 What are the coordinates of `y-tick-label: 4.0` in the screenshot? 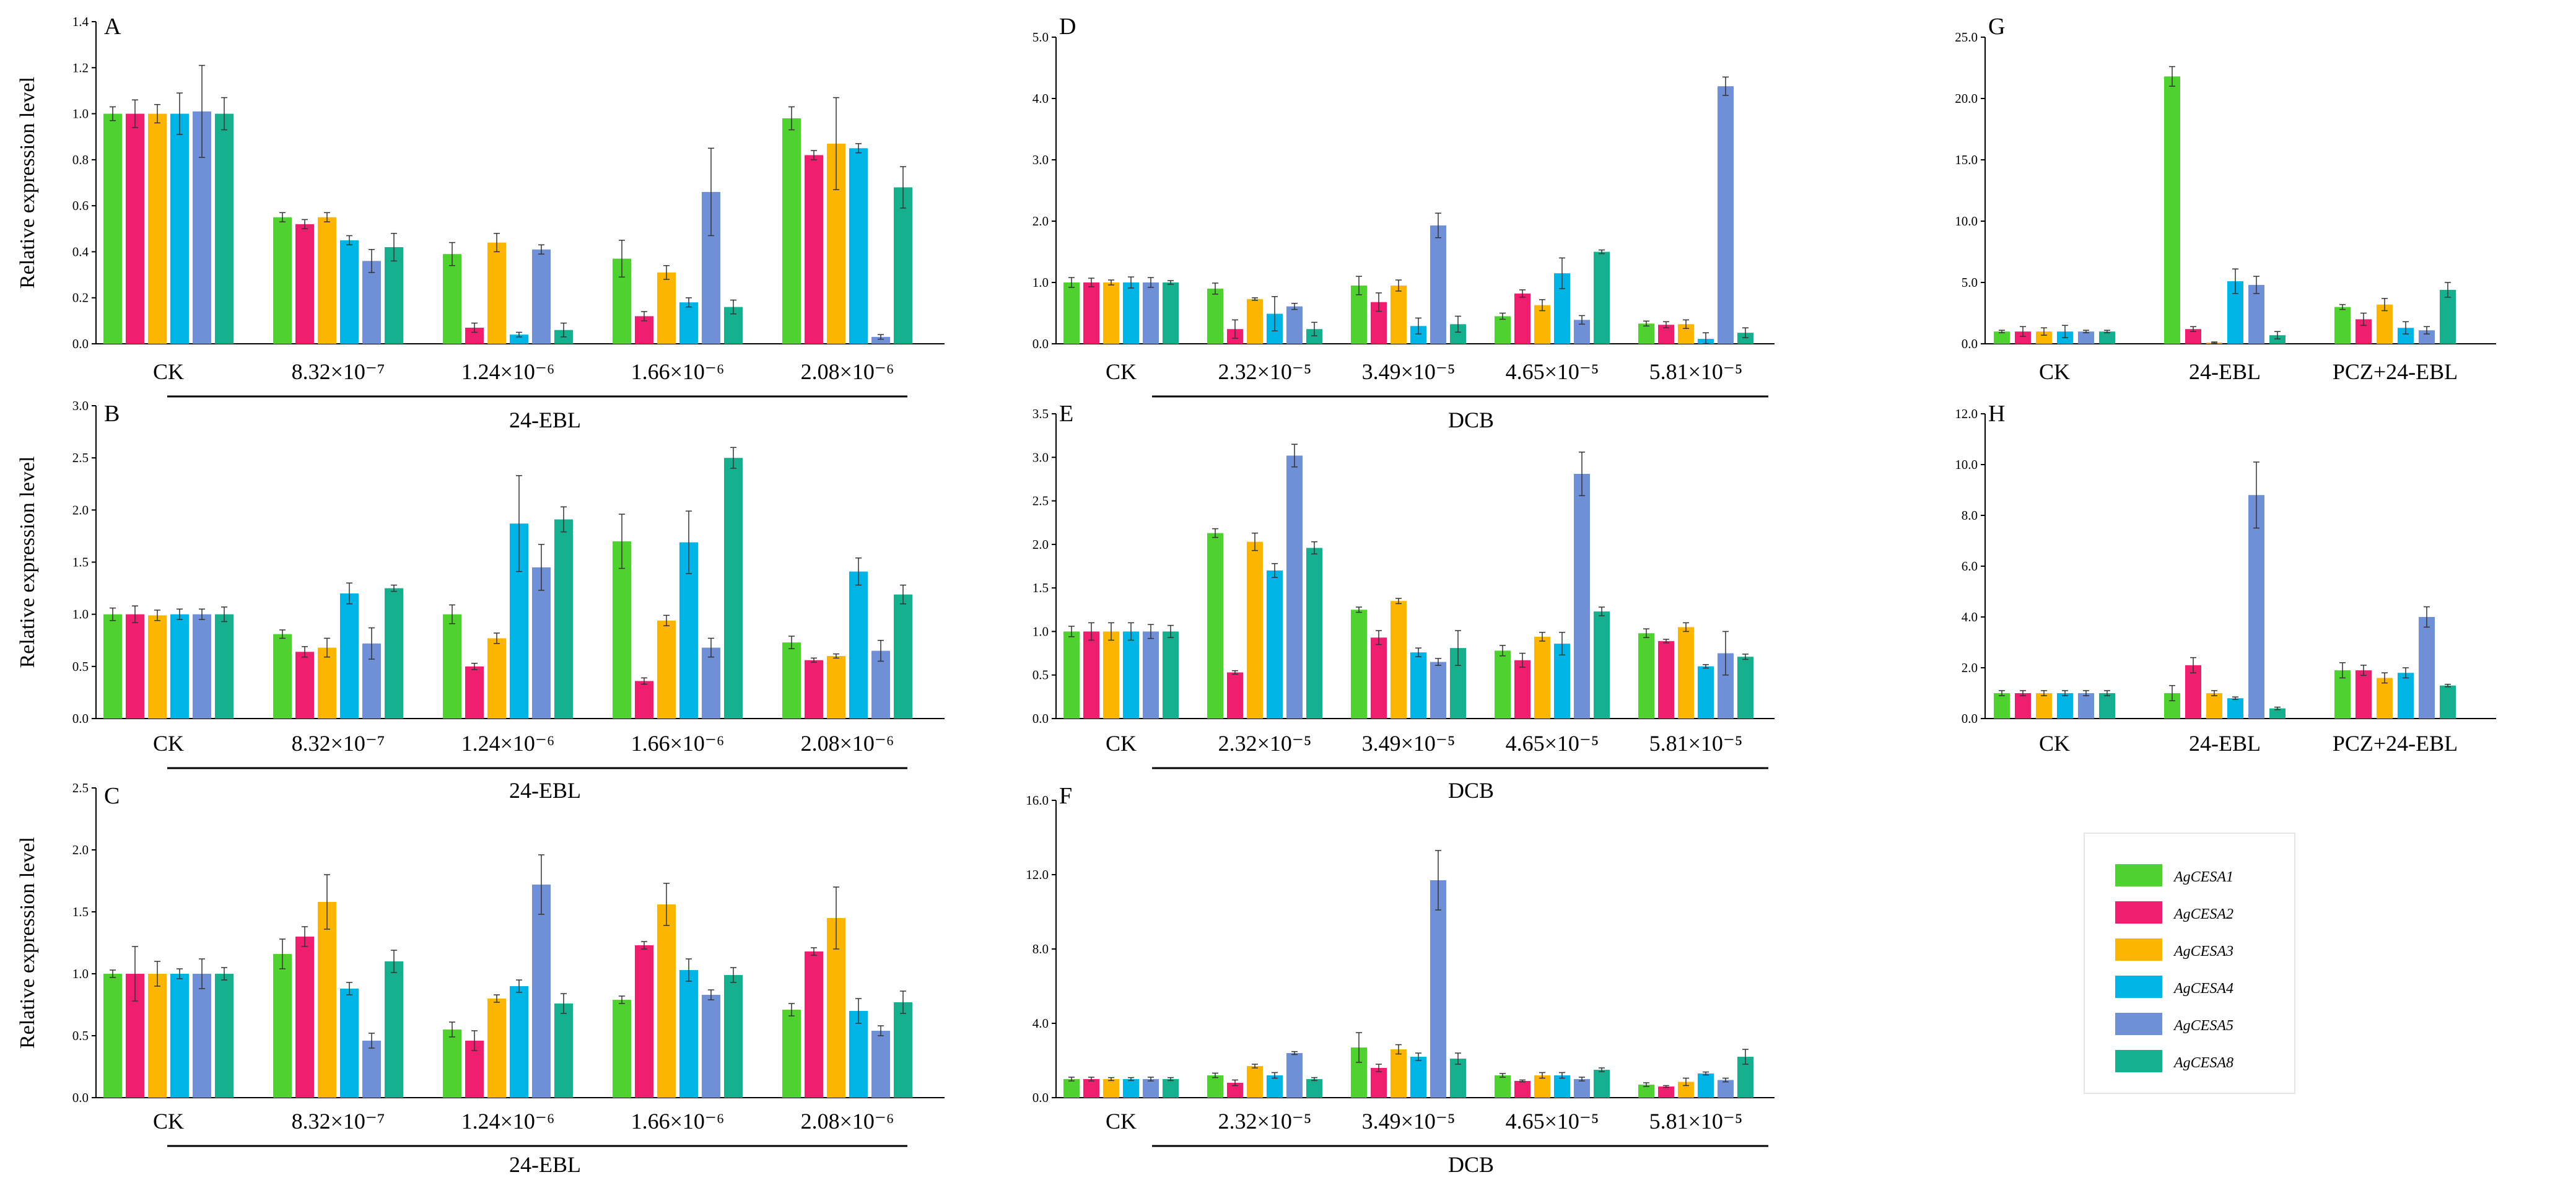 It's located at (1970, 617).